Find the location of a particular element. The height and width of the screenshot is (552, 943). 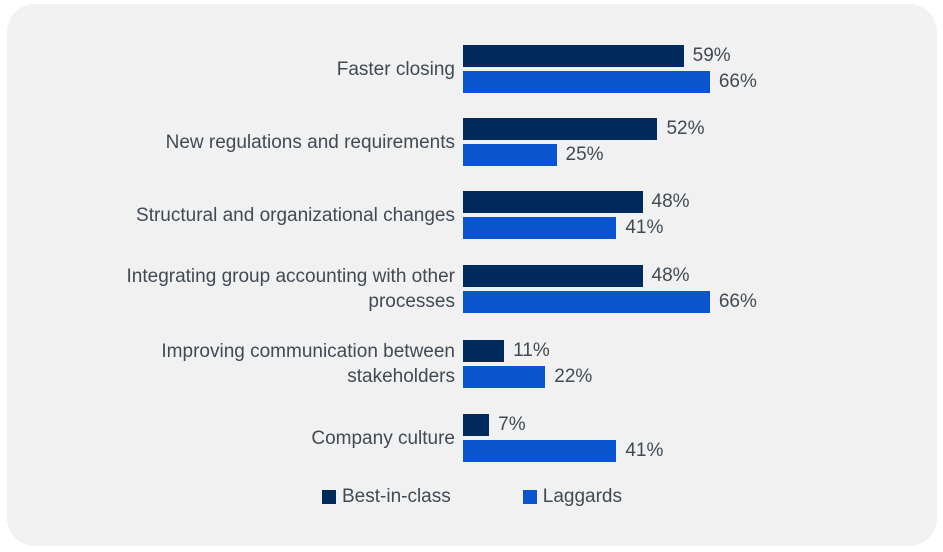

bar-line: 59% is located at coordinates (700, 56).